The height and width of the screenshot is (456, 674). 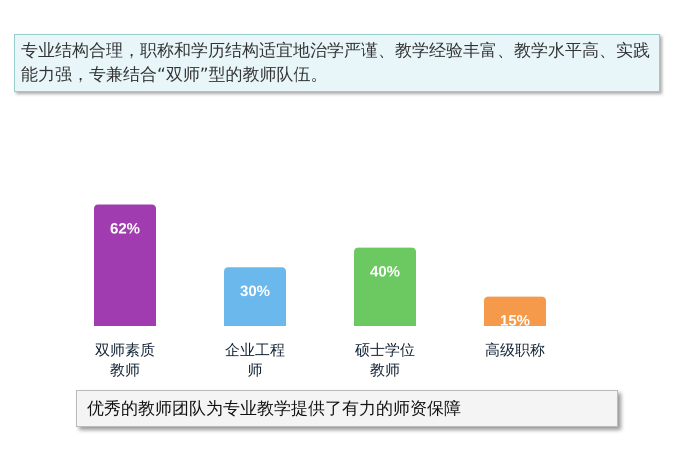 What do you see at coordinates (125, 360) in the screenshot?
I see `x-tick-label: 双师素质教师` at bounding box center [125, 360].